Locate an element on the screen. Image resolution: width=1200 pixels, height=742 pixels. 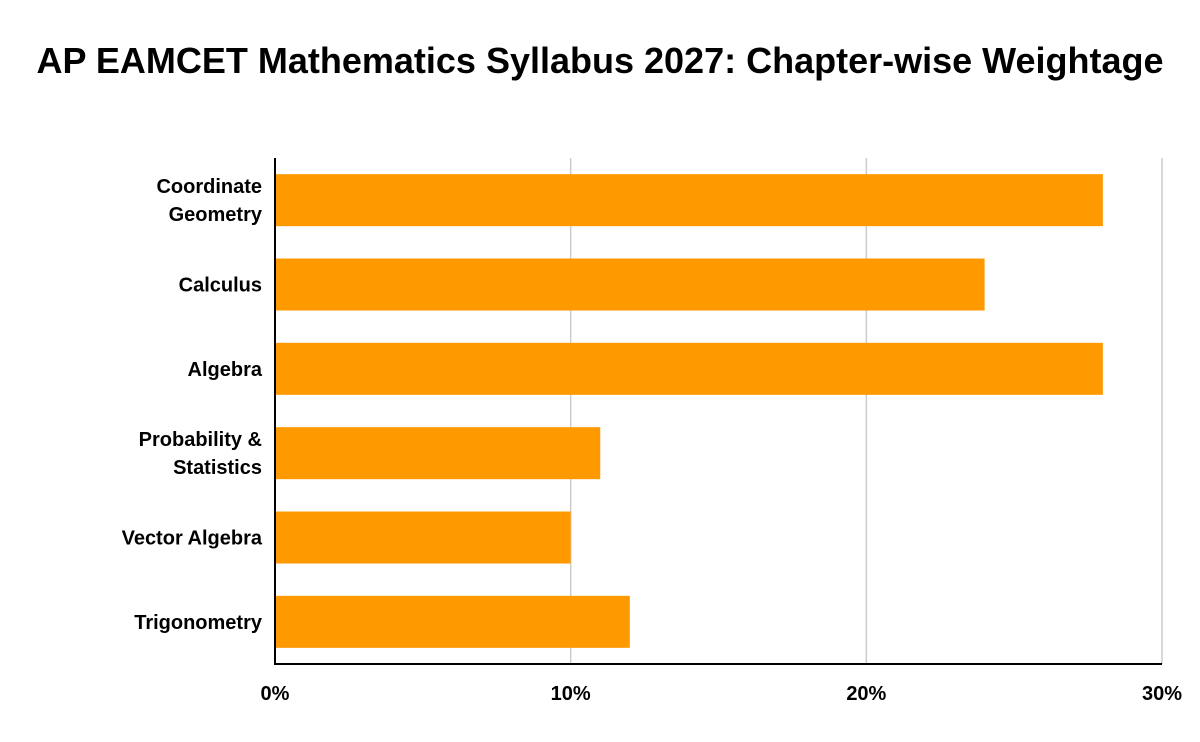
category-label: Coordinate Geometry is located at coordinates (209, 201).